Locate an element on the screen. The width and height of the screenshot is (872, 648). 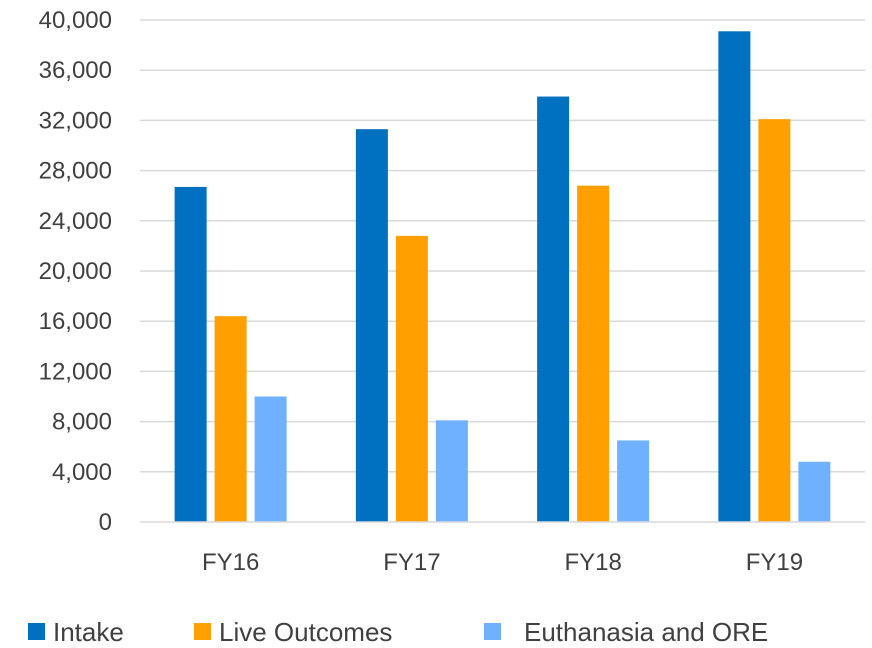
y-tick-label: 40,000 is located at coordinates (75, 20).